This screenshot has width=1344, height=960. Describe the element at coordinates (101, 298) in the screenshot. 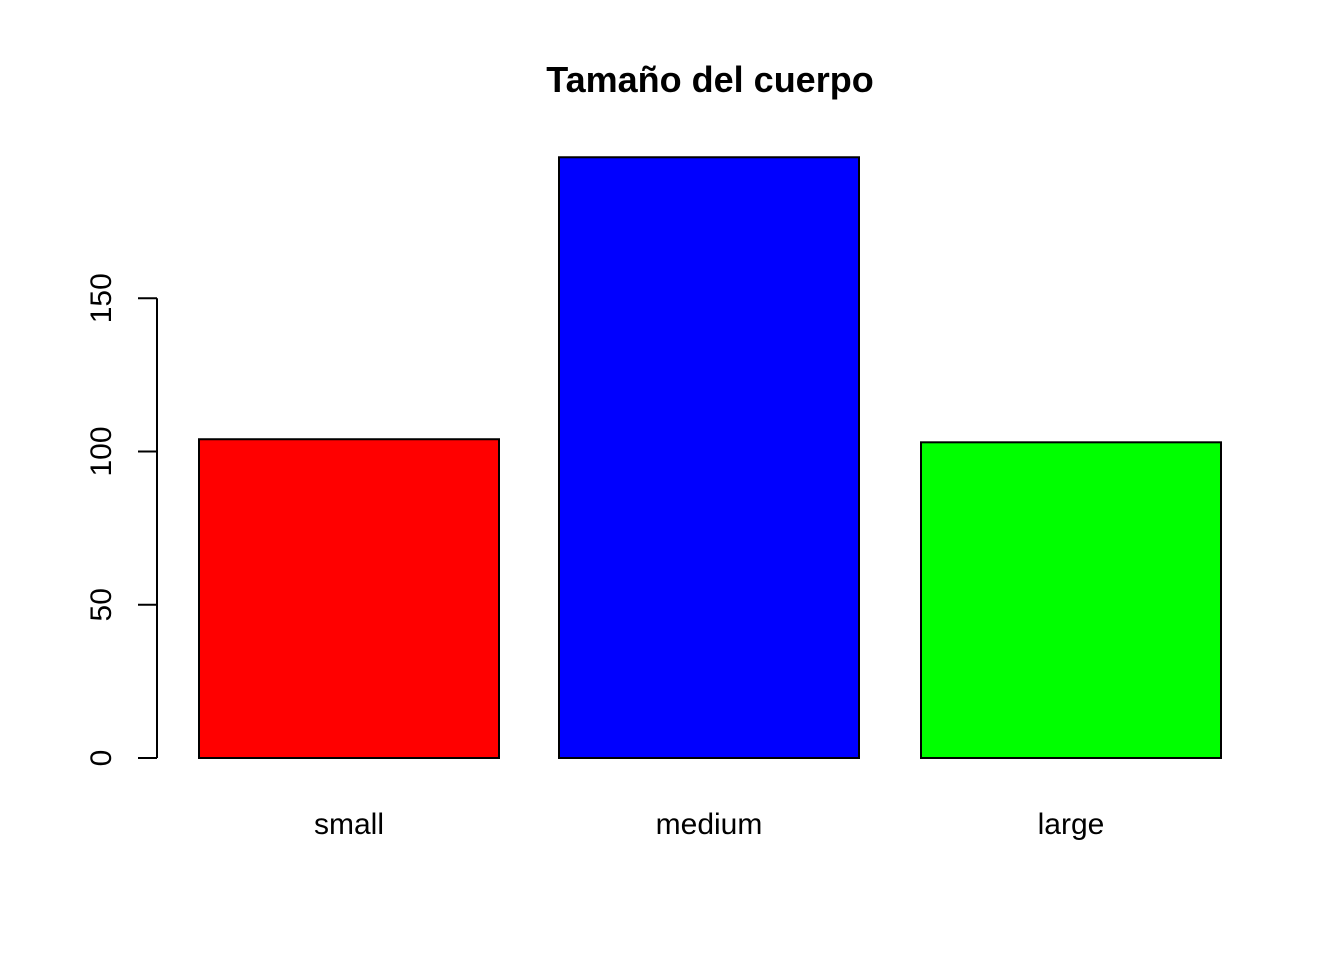

I see `y-tick-label: 150` at that location.